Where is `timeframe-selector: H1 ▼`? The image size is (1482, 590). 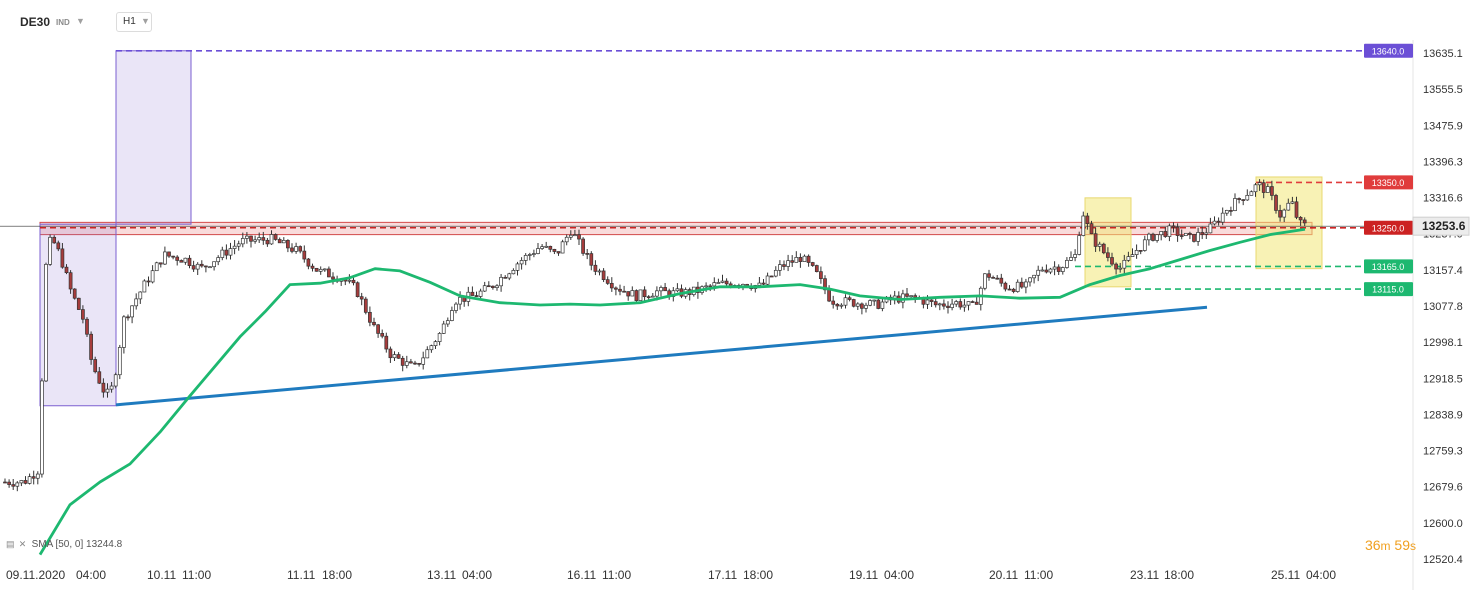
timeframe-selector: H1 ▼ is located at coordinates (134, 22).